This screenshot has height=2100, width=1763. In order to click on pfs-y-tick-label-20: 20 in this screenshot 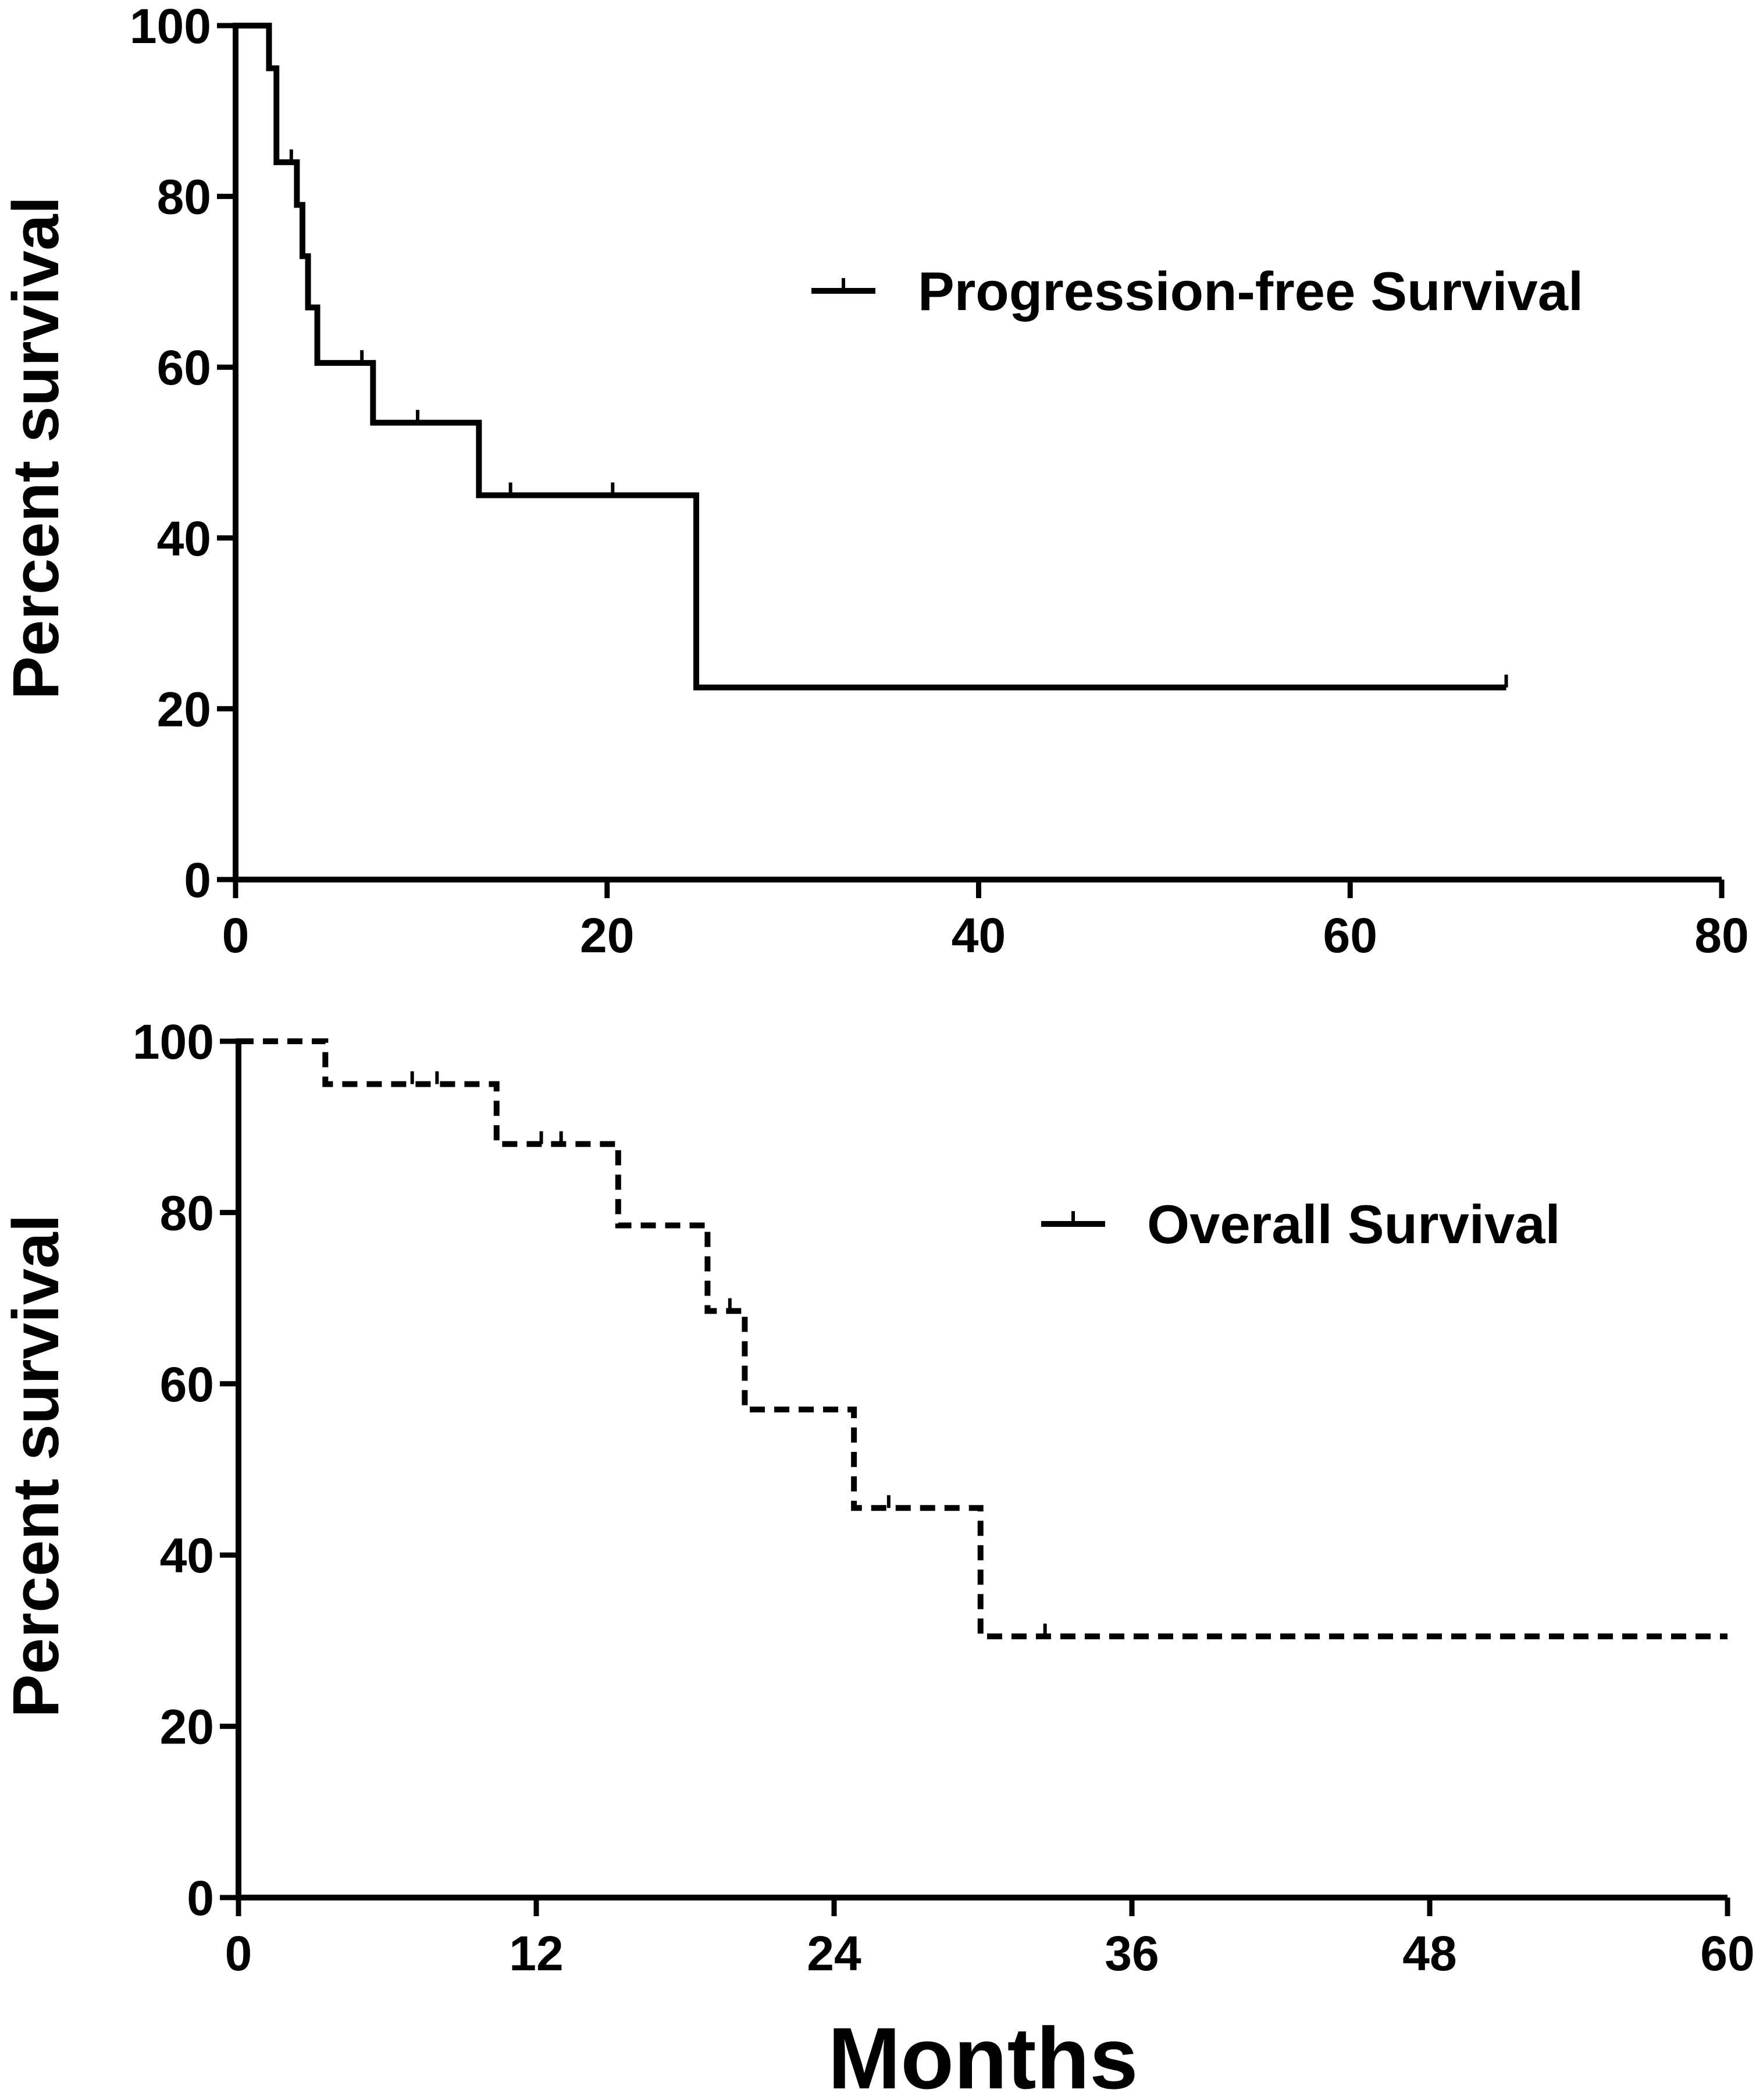, I will do `click(184, 709)`.